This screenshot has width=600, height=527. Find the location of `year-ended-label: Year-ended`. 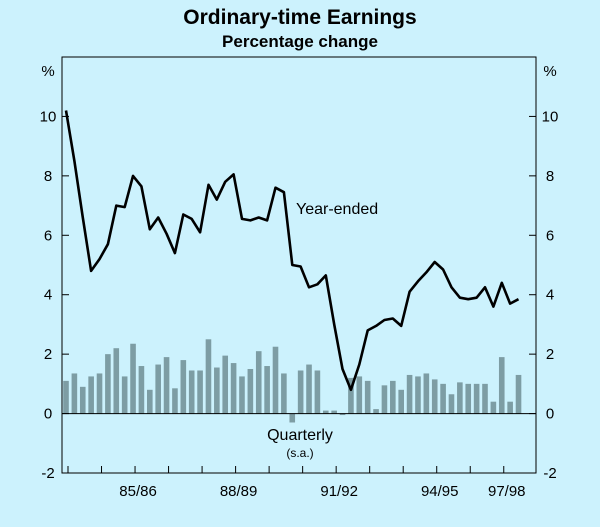

year-ended-label: Year-ended is located at coordinates (337, 209).